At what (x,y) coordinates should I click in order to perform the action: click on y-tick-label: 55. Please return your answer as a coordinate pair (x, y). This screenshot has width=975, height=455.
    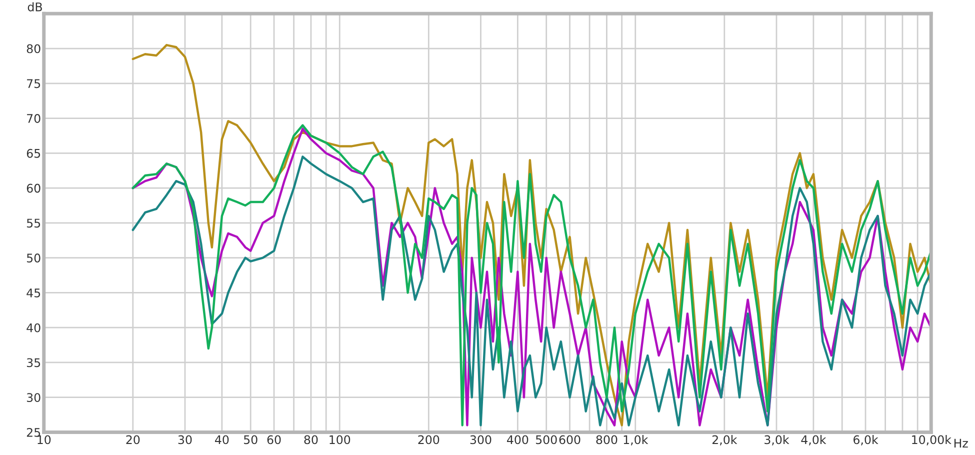
    Looking at the image, I should click on (33, 223).